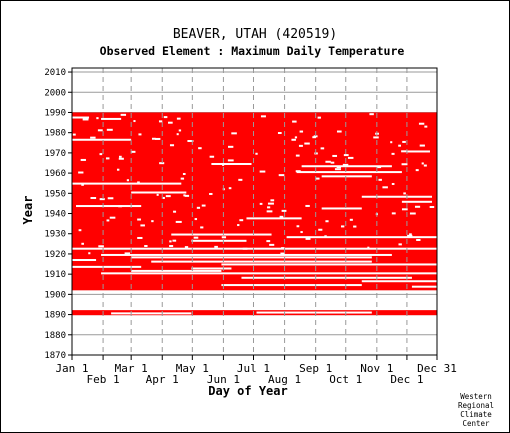  What do you see at coordinates (376, 368) in the screenshot?
I see `x-tick-label: Nov 1` at bounding box center [376, 368].